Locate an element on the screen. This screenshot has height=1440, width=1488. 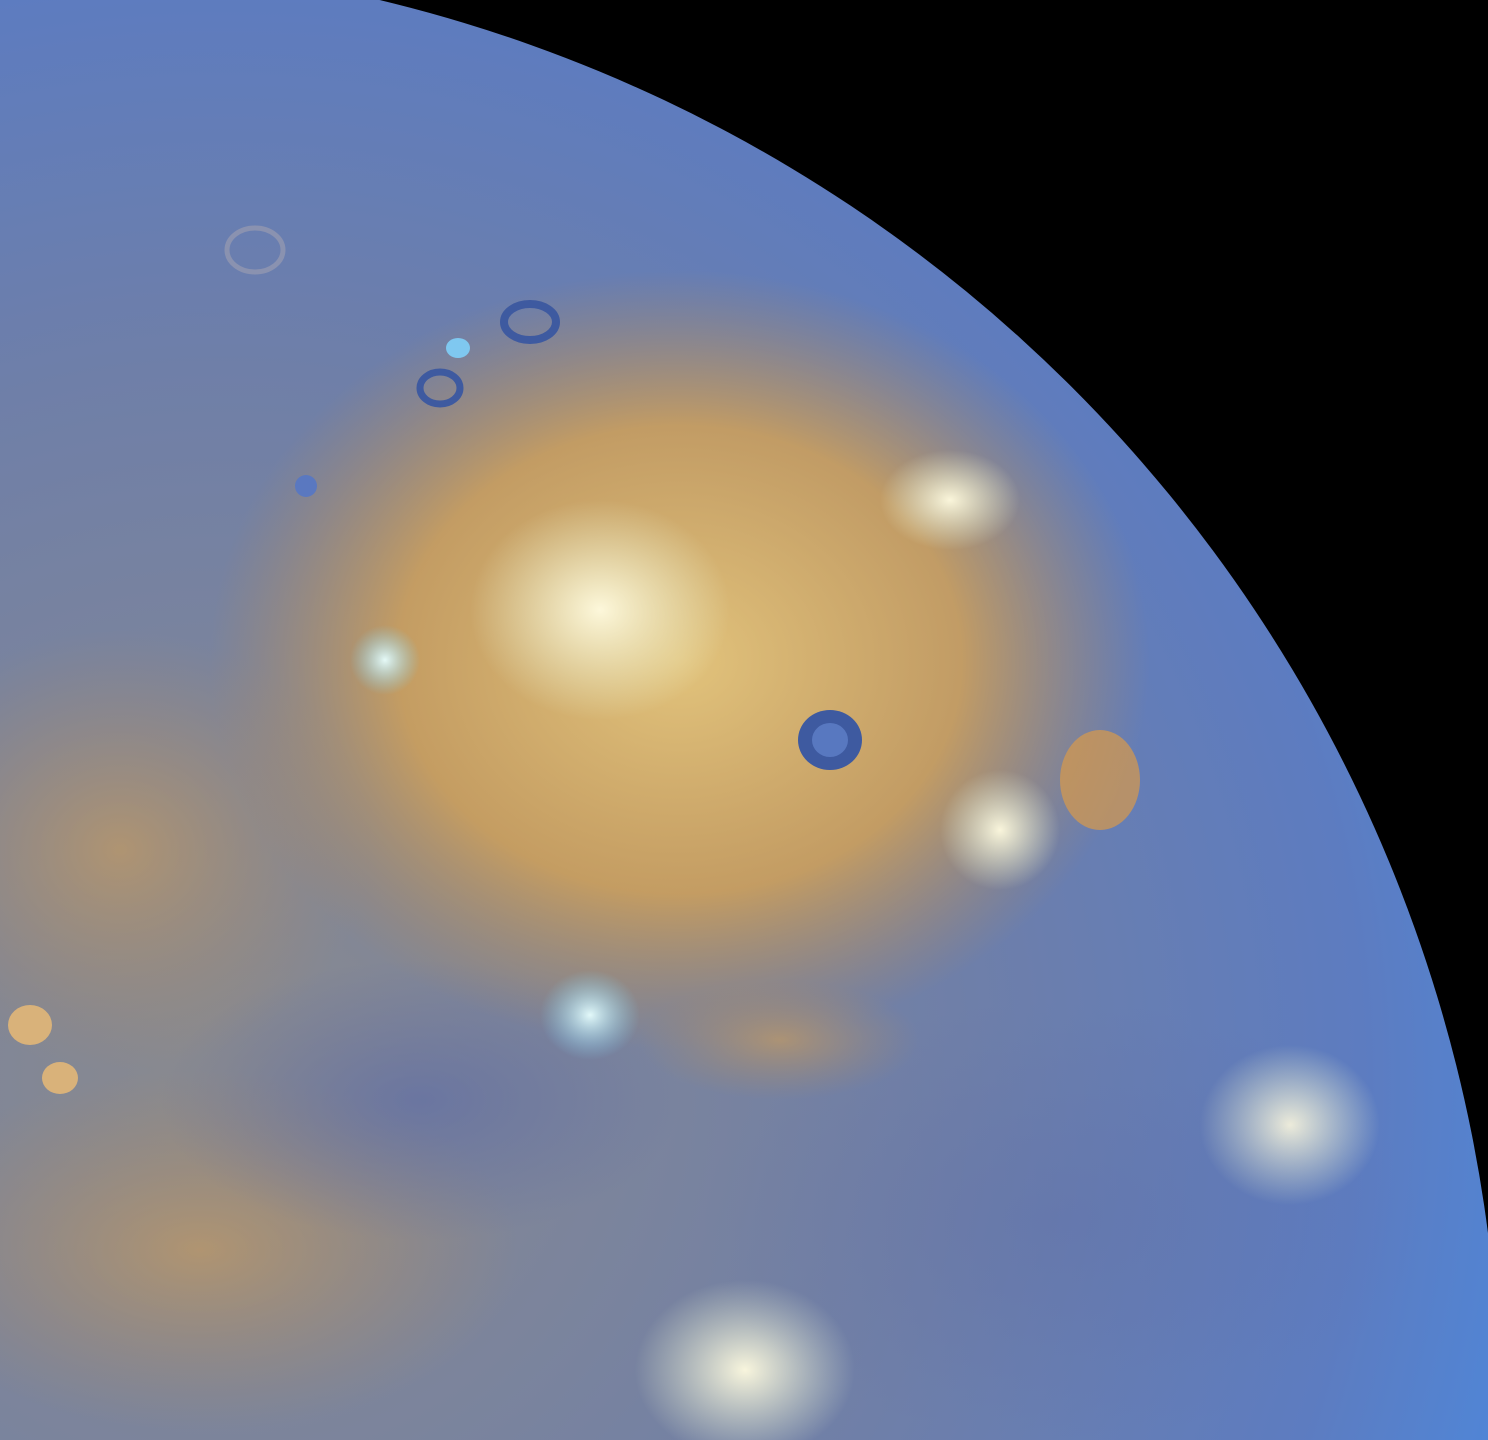
dark-crater-floor is located at coordinates (830, 740).